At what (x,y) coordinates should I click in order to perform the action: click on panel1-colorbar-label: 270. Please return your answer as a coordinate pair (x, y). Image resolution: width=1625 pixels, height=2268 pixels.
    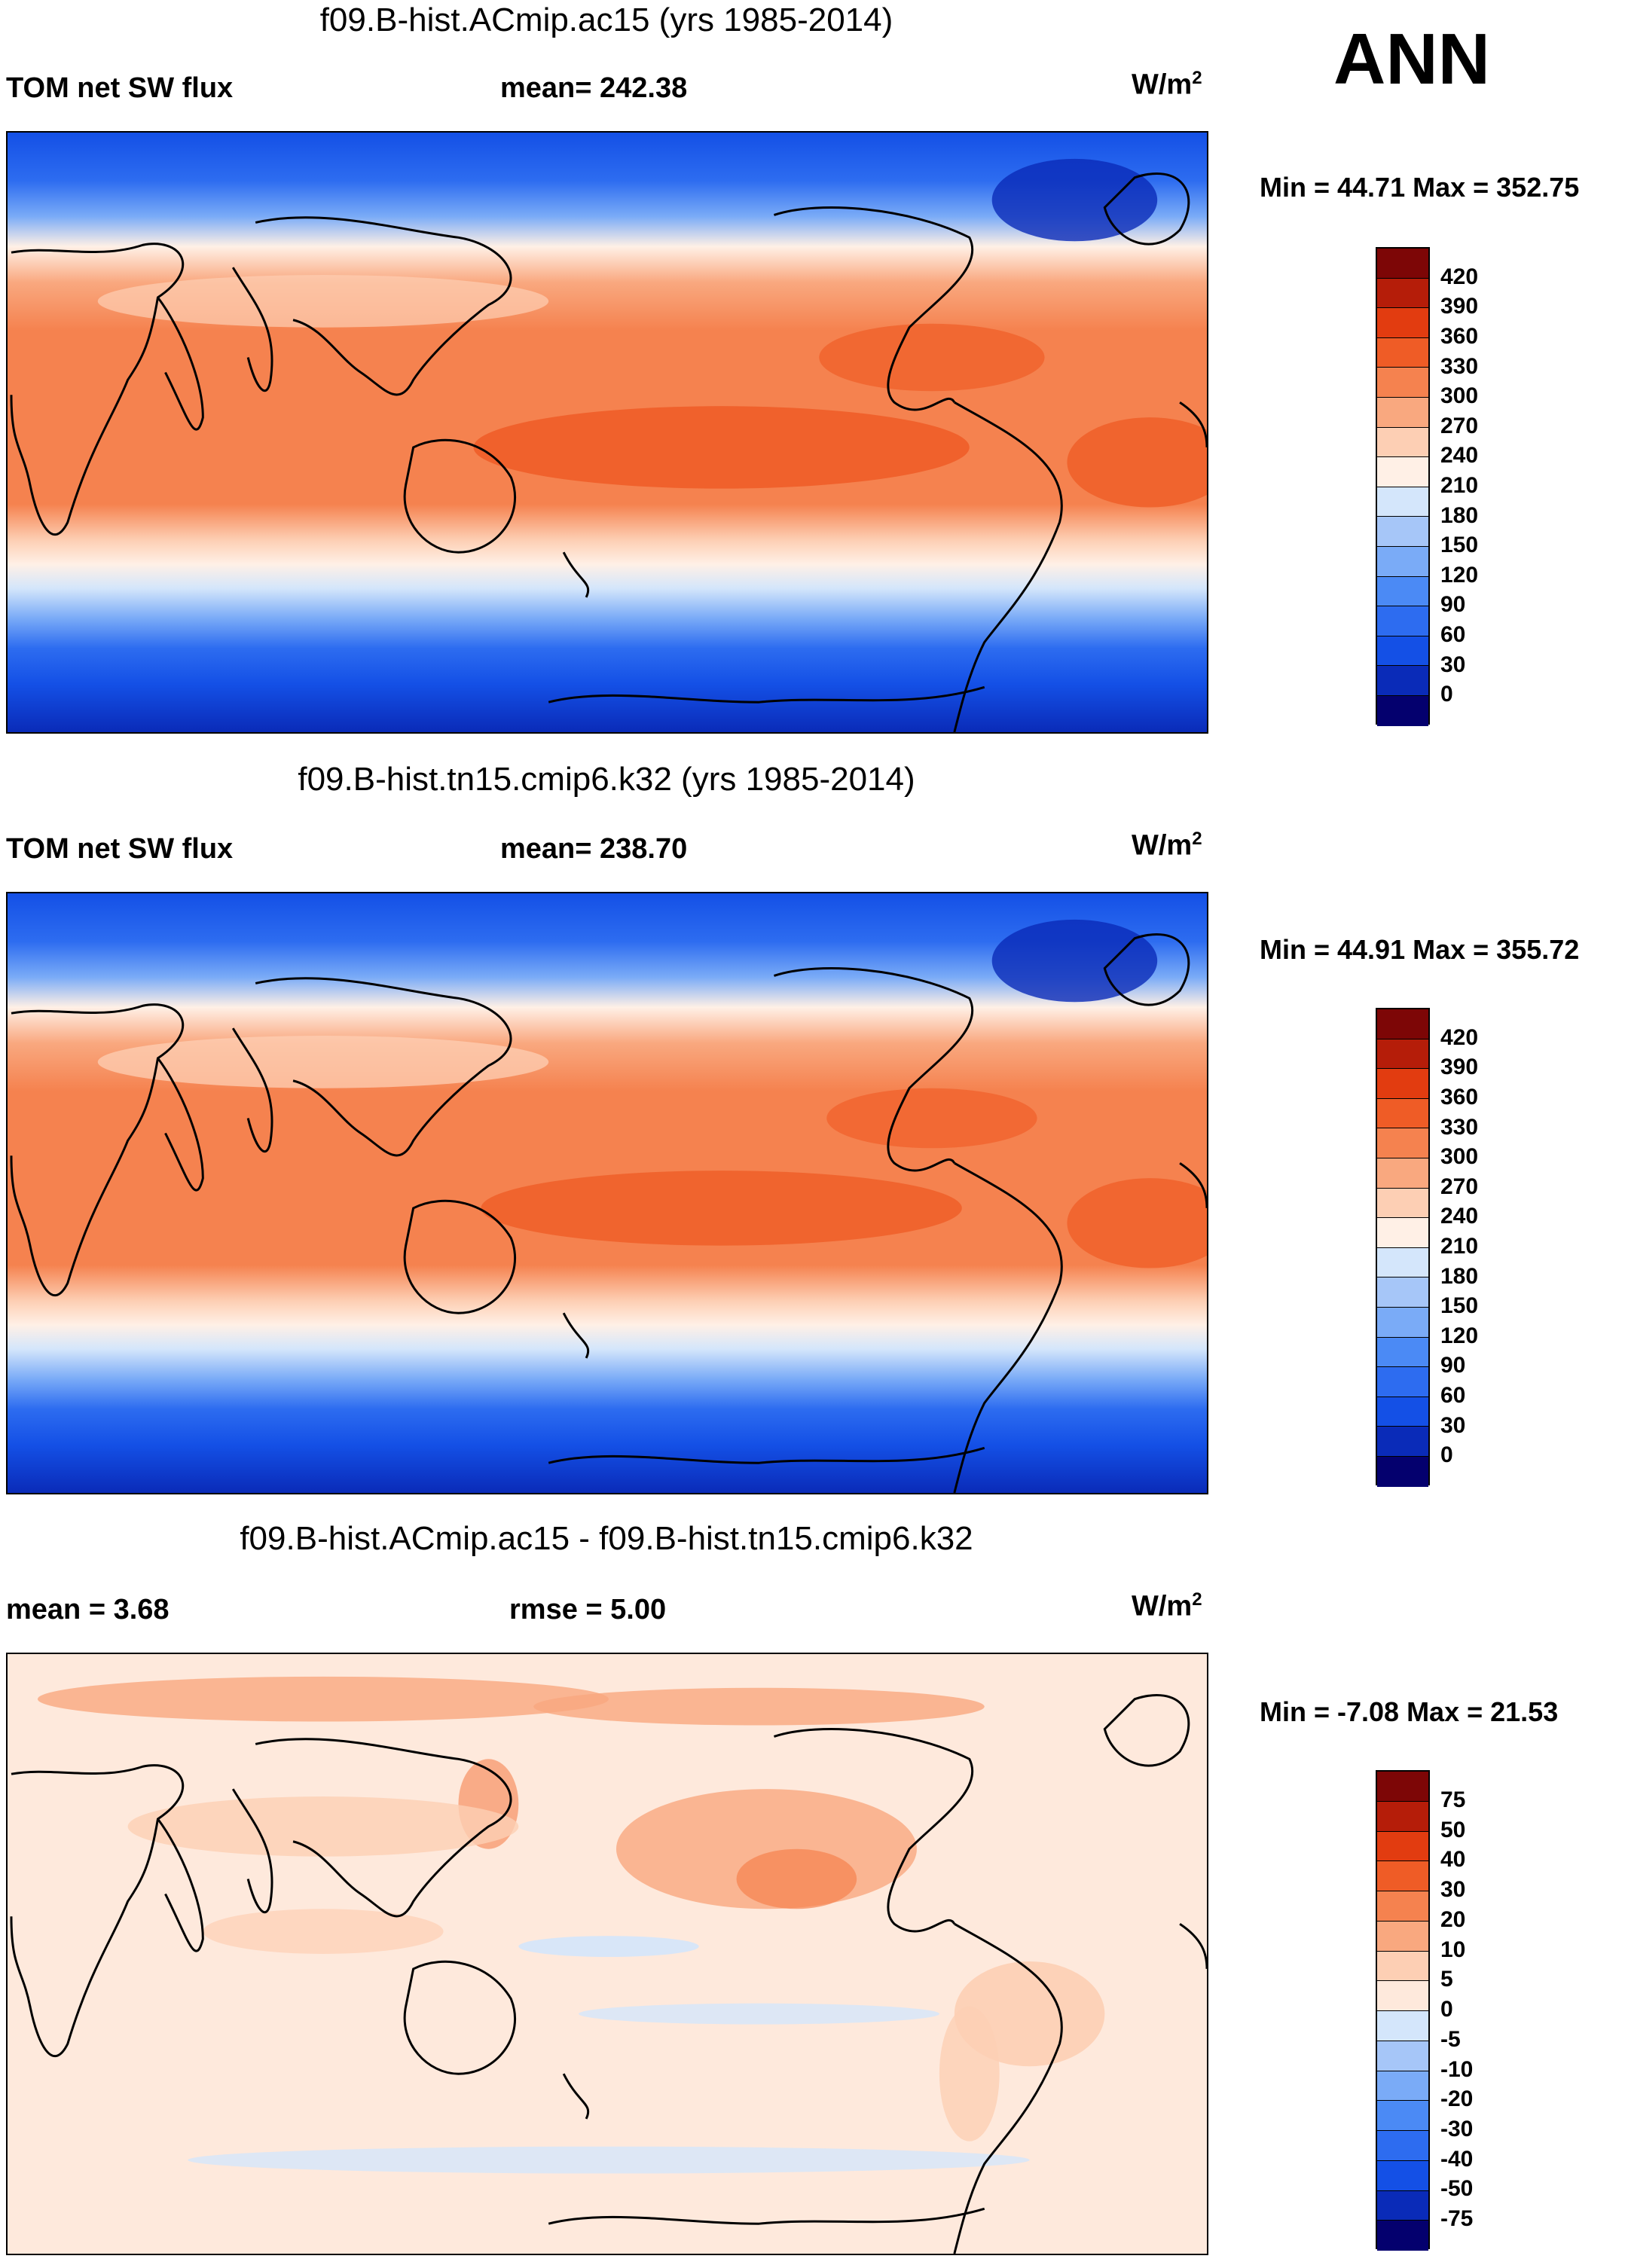
    Looking at the image, I should click on (1459, 426).